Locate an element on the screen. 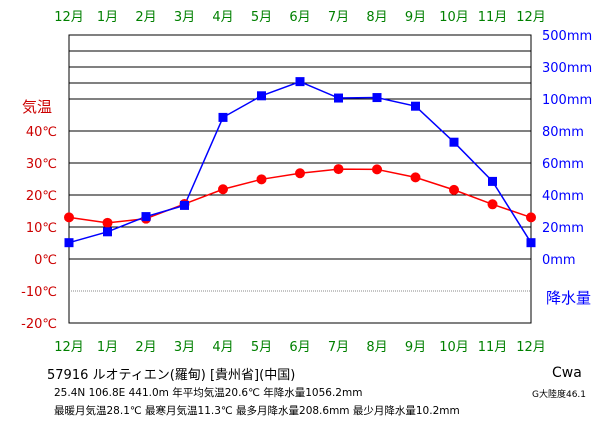 The height and width of the screenshot is (425, 611). precipitation-tick-label: 500mm is located at coordinates (567, 36).